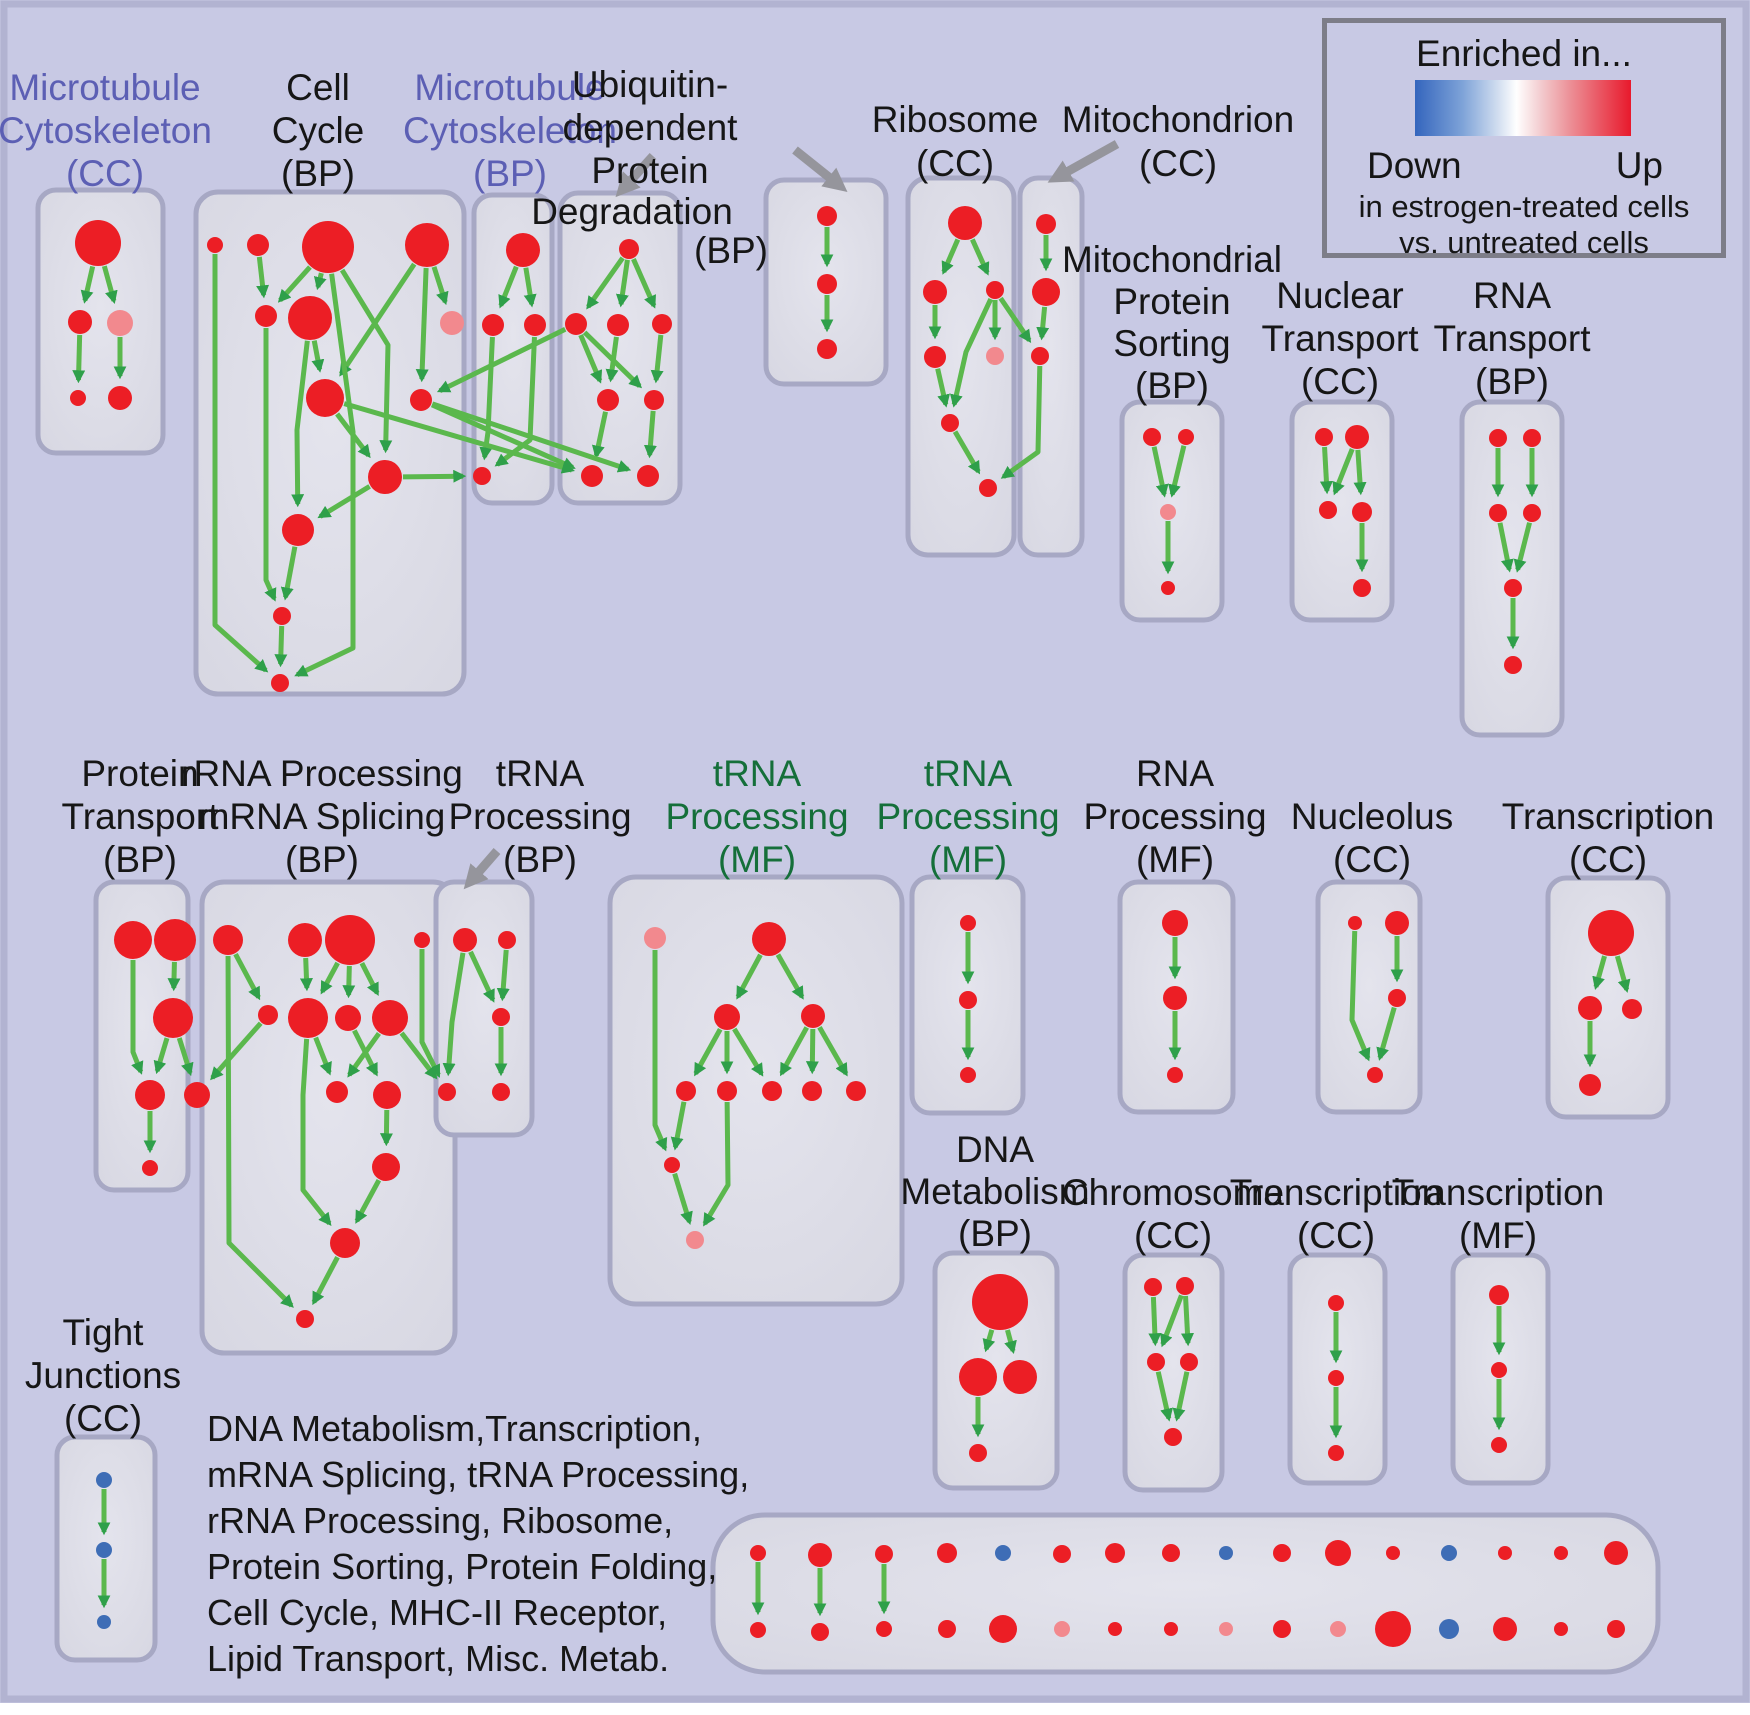 This screenshot has height=1715, width=1750. What do you see at coordinates (950, 423) in the screenshot?
I see `node-ribosome-cc-5-red` at bounding box center [950, 423].